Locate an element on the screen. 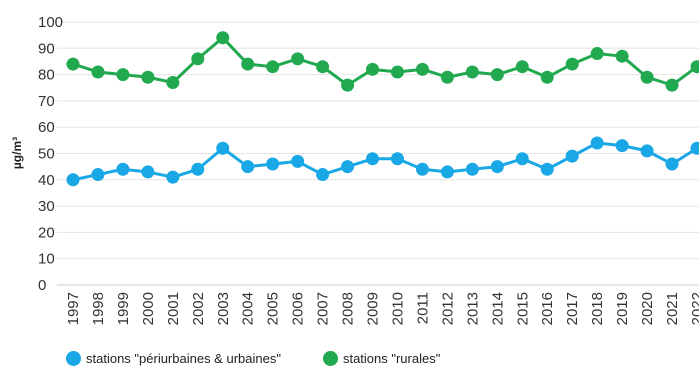 The width and height of the screenshot is (699, 369). y-axis-ticks: 0 10 20 30 40 50 60 70 80 90 100 is located at coordinates (50, 154).